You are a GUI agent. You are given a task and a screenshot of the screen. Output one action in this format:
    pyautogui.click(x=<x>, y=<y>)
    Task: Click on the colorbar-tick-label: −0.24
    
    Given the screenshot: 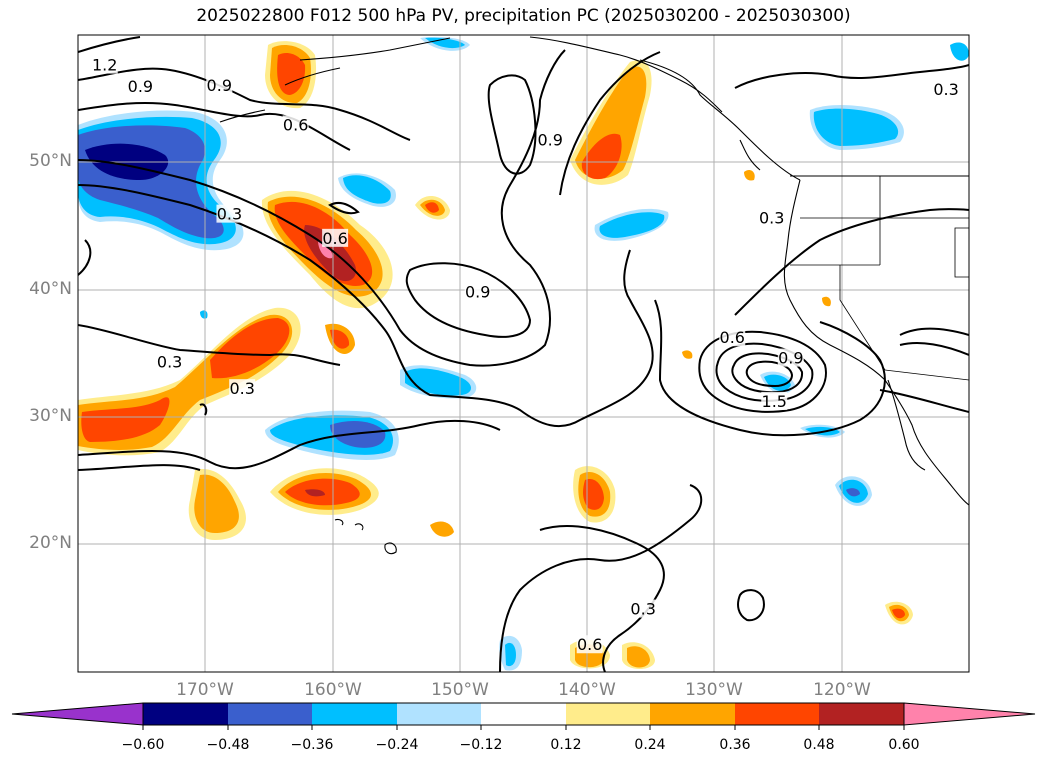 What is the action you would take?
    pyautogui.click(x=397, y=745)
    